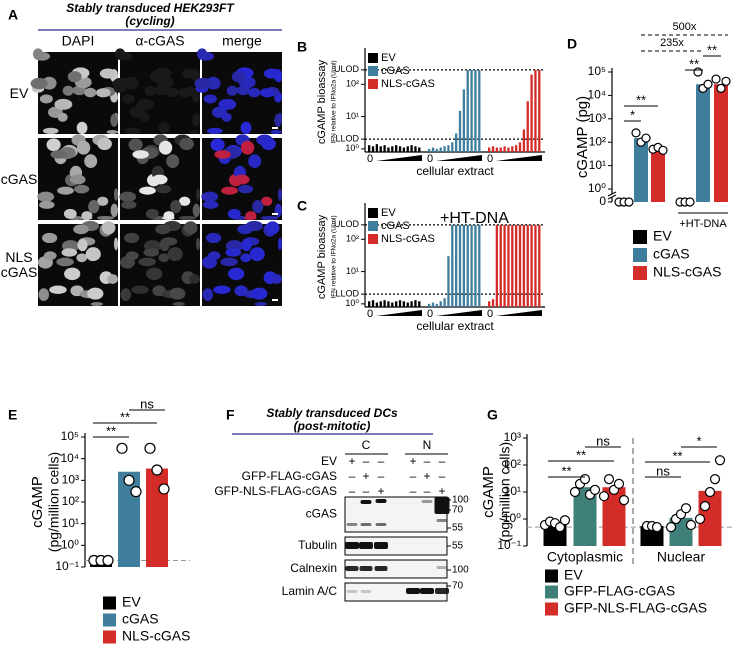  Describe the element at coordinates (19, 178) in the screenshot. I see `row-label: cGAS` at that location.